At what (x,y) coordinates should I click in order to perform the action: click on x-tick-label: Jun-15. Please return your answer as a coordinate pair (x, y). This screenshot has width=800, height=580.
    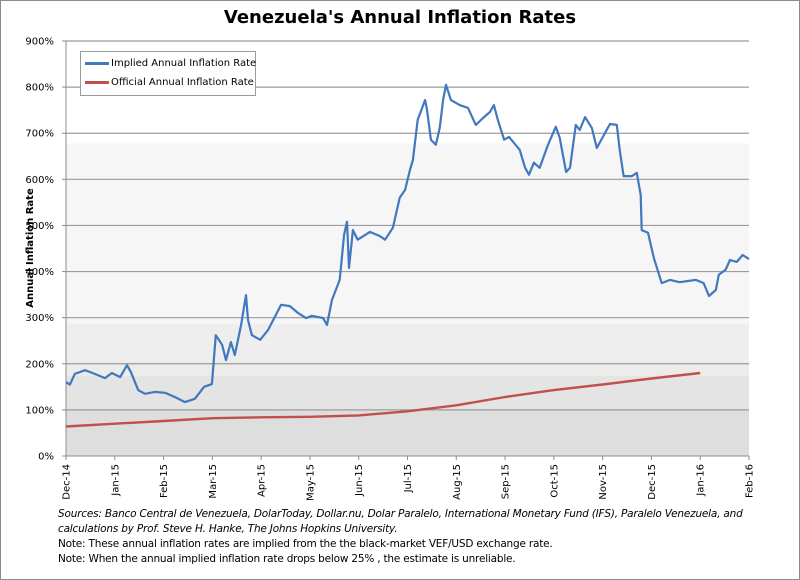
    Looking at the image, I should click on (359, 480).